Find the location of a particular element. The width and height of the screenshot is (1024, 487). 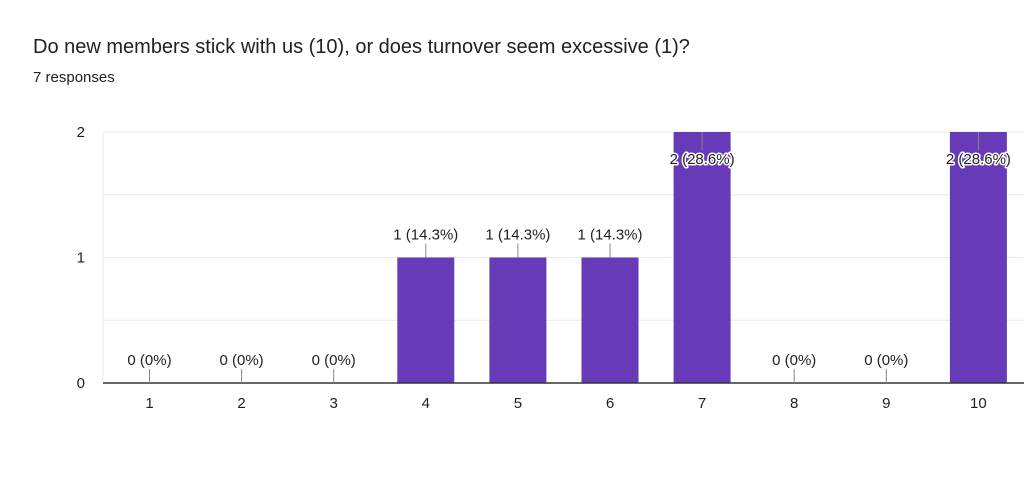

x-tick-label: 7 is located at coordinates (702, 403).